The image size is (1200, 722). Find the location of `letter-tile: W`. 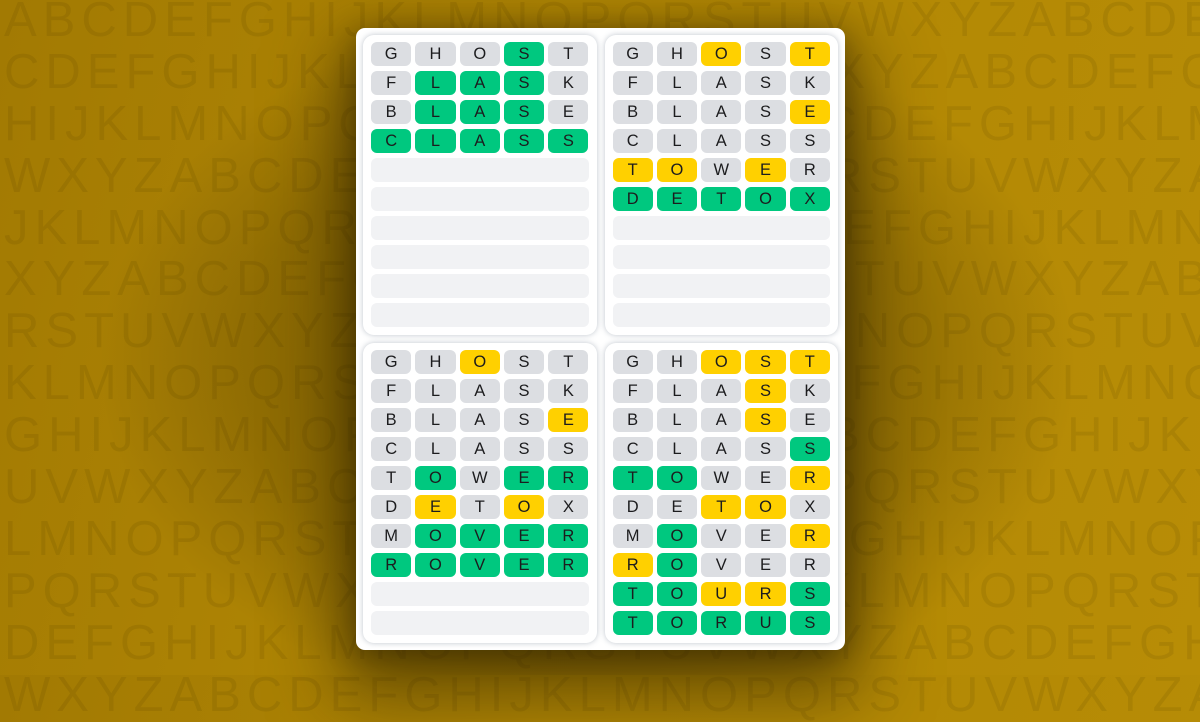

letter-tile: W is located at coordinates (721, 478).